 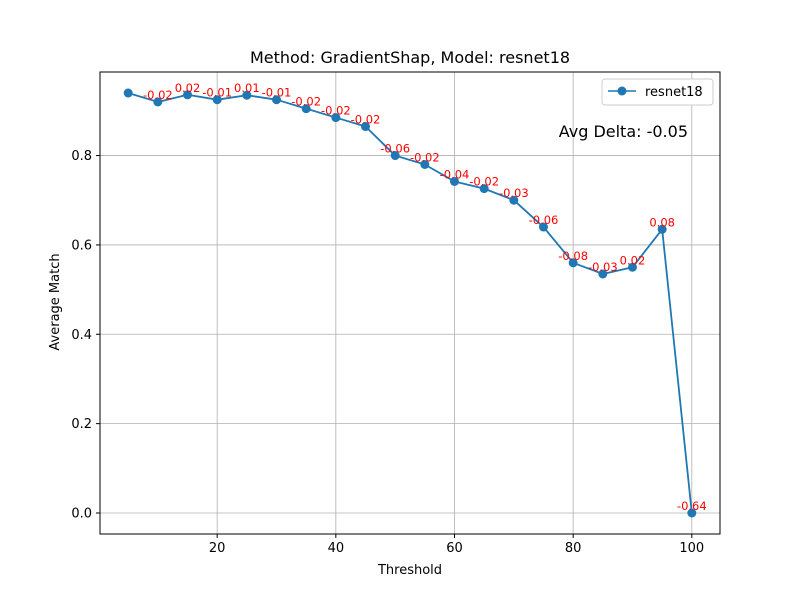 What do you see at coordinates (410, 57) in the screenshot?
I see `chart-title: Method: GradientShap, Model: resnet18` at bounding box center [410, 57].